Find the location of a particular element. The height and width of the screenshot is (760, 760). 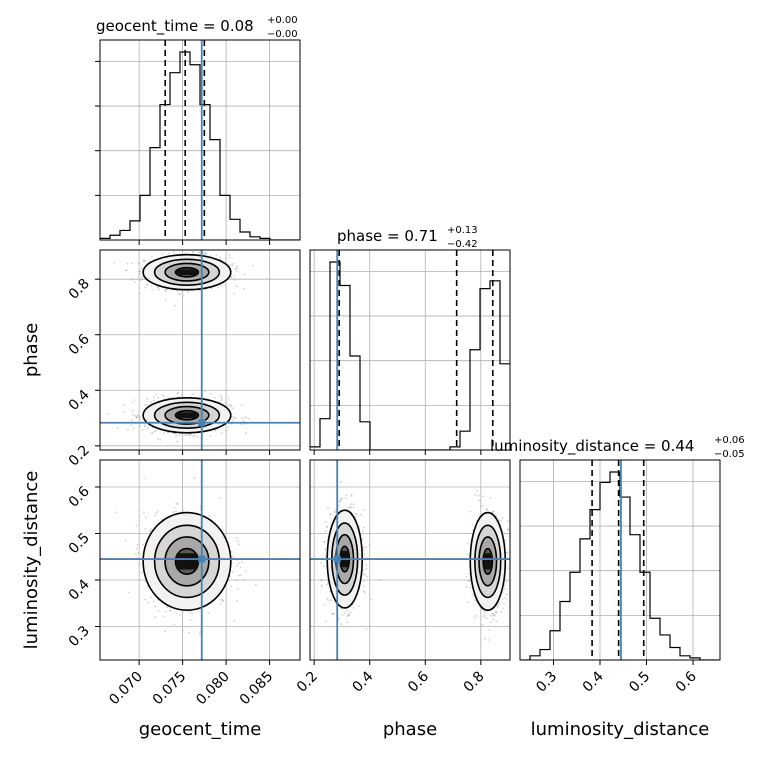

x-tick-label: 0.075 is located at coordinates (170, 689).